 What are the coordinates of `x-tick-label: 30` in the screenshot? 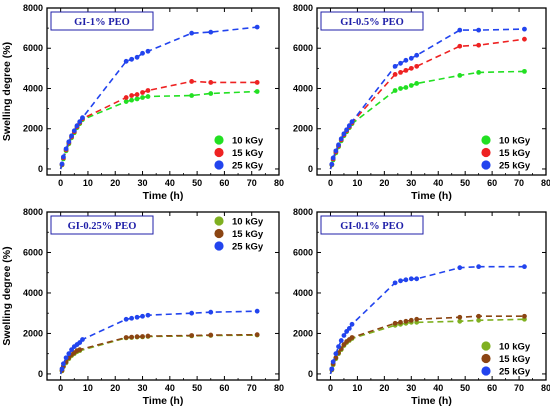 It's located at (143, 388).